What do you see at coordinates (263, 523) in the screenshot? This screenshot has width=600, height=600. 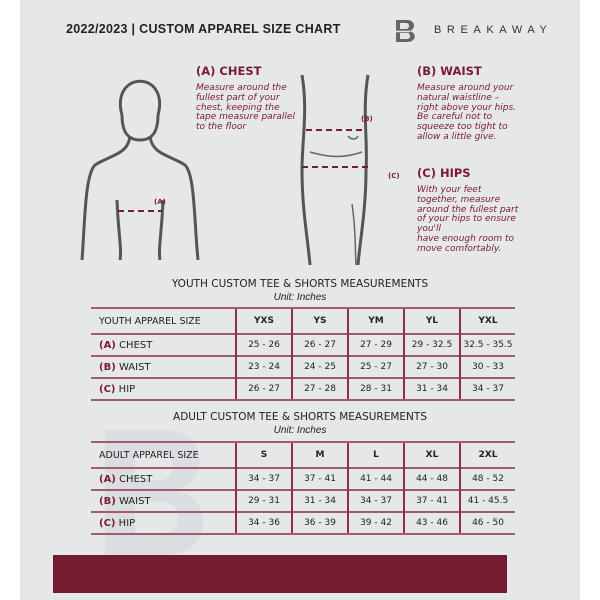 I see `cell: 34 - 36` at bounding box center [263, 523].